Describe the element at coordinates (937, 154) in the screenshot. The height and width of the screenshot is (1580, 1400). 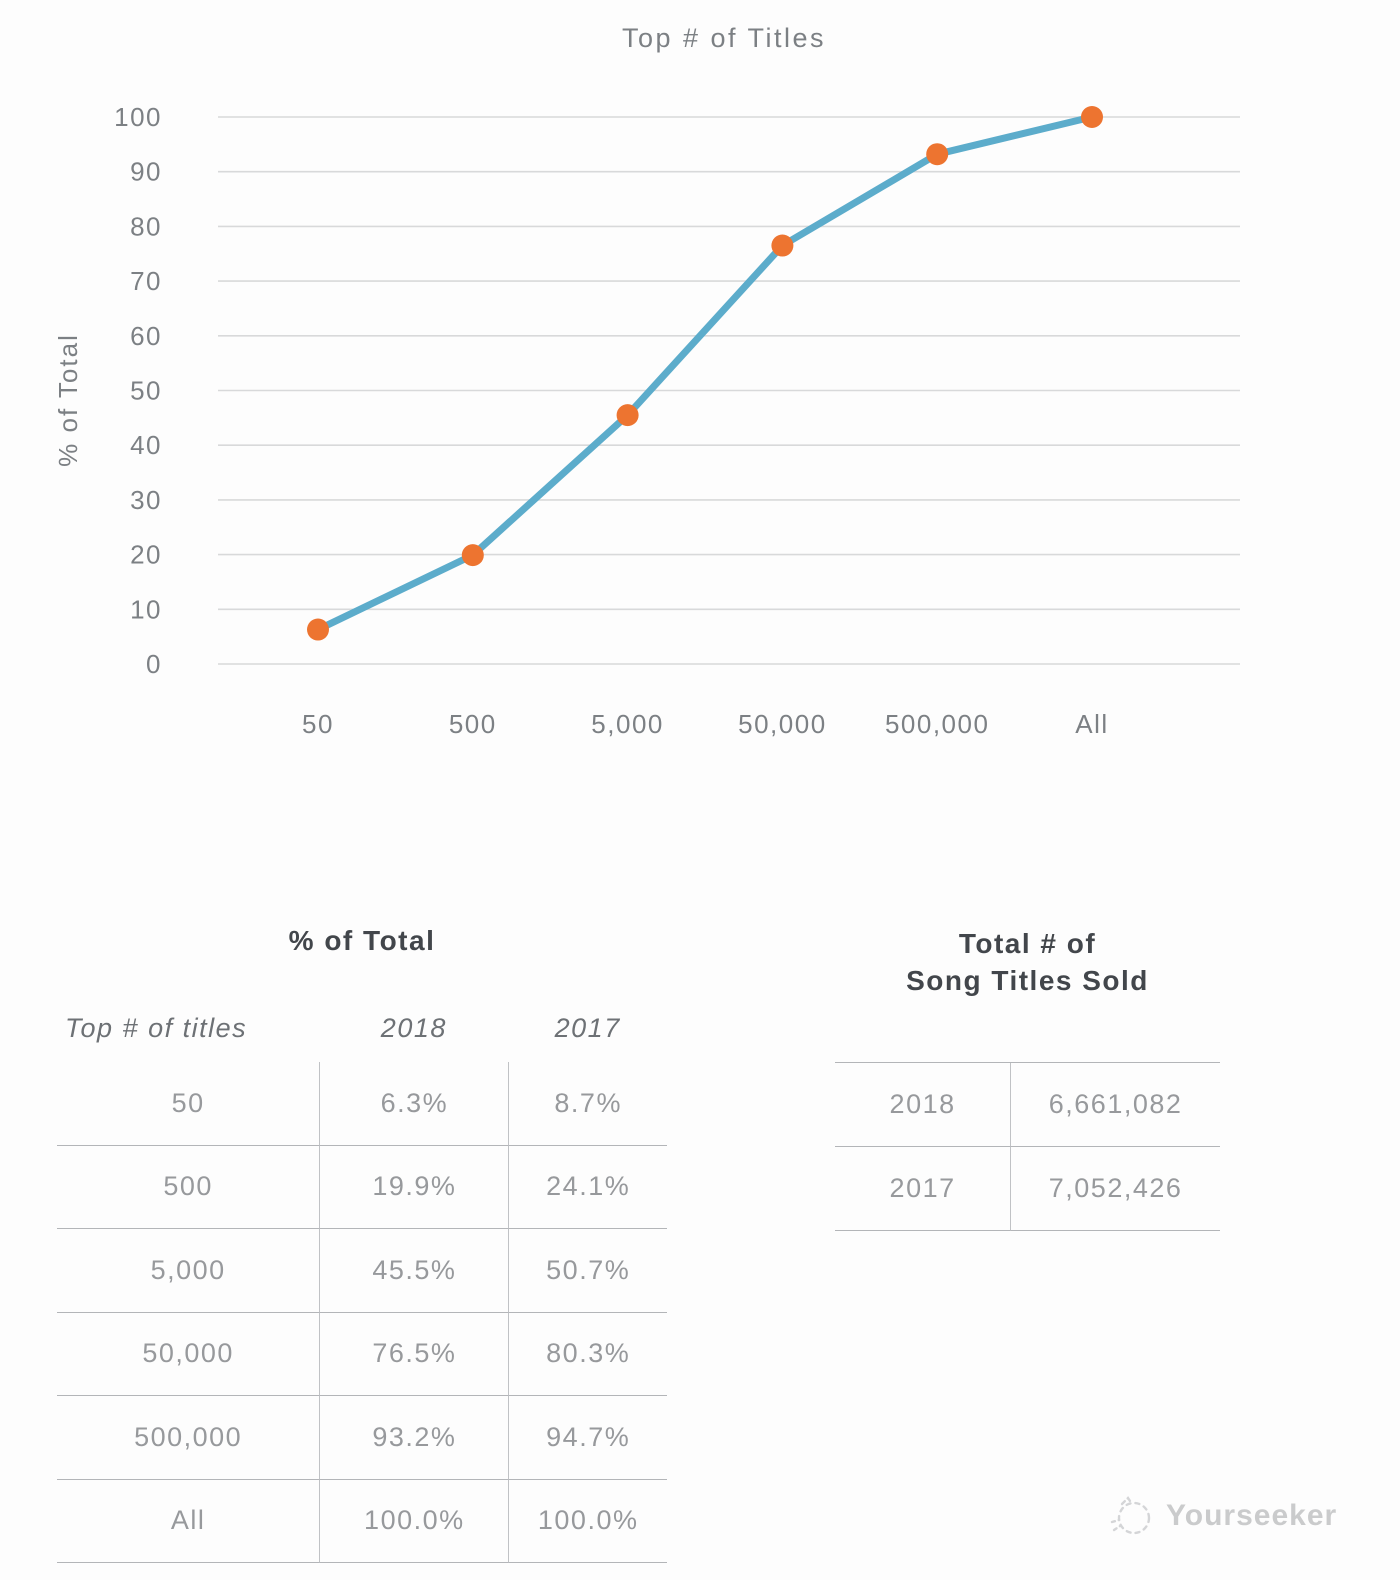
I see `data-point-500,000` at that location.